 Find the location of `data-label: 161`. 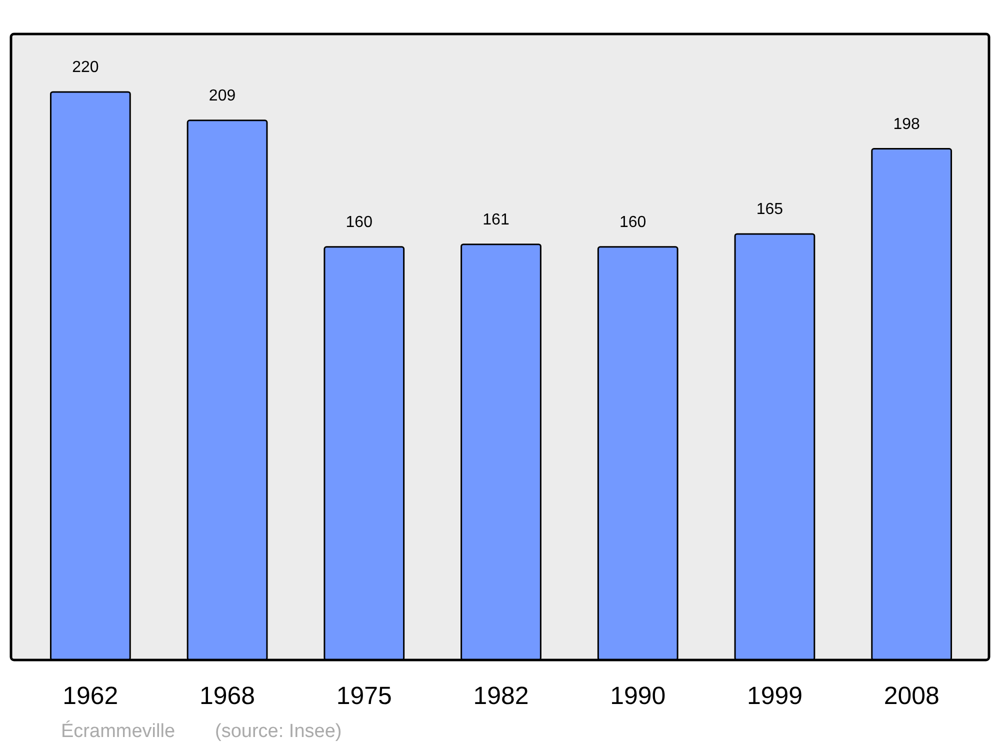

data-label: 161 is located at coordinates (496, 219).